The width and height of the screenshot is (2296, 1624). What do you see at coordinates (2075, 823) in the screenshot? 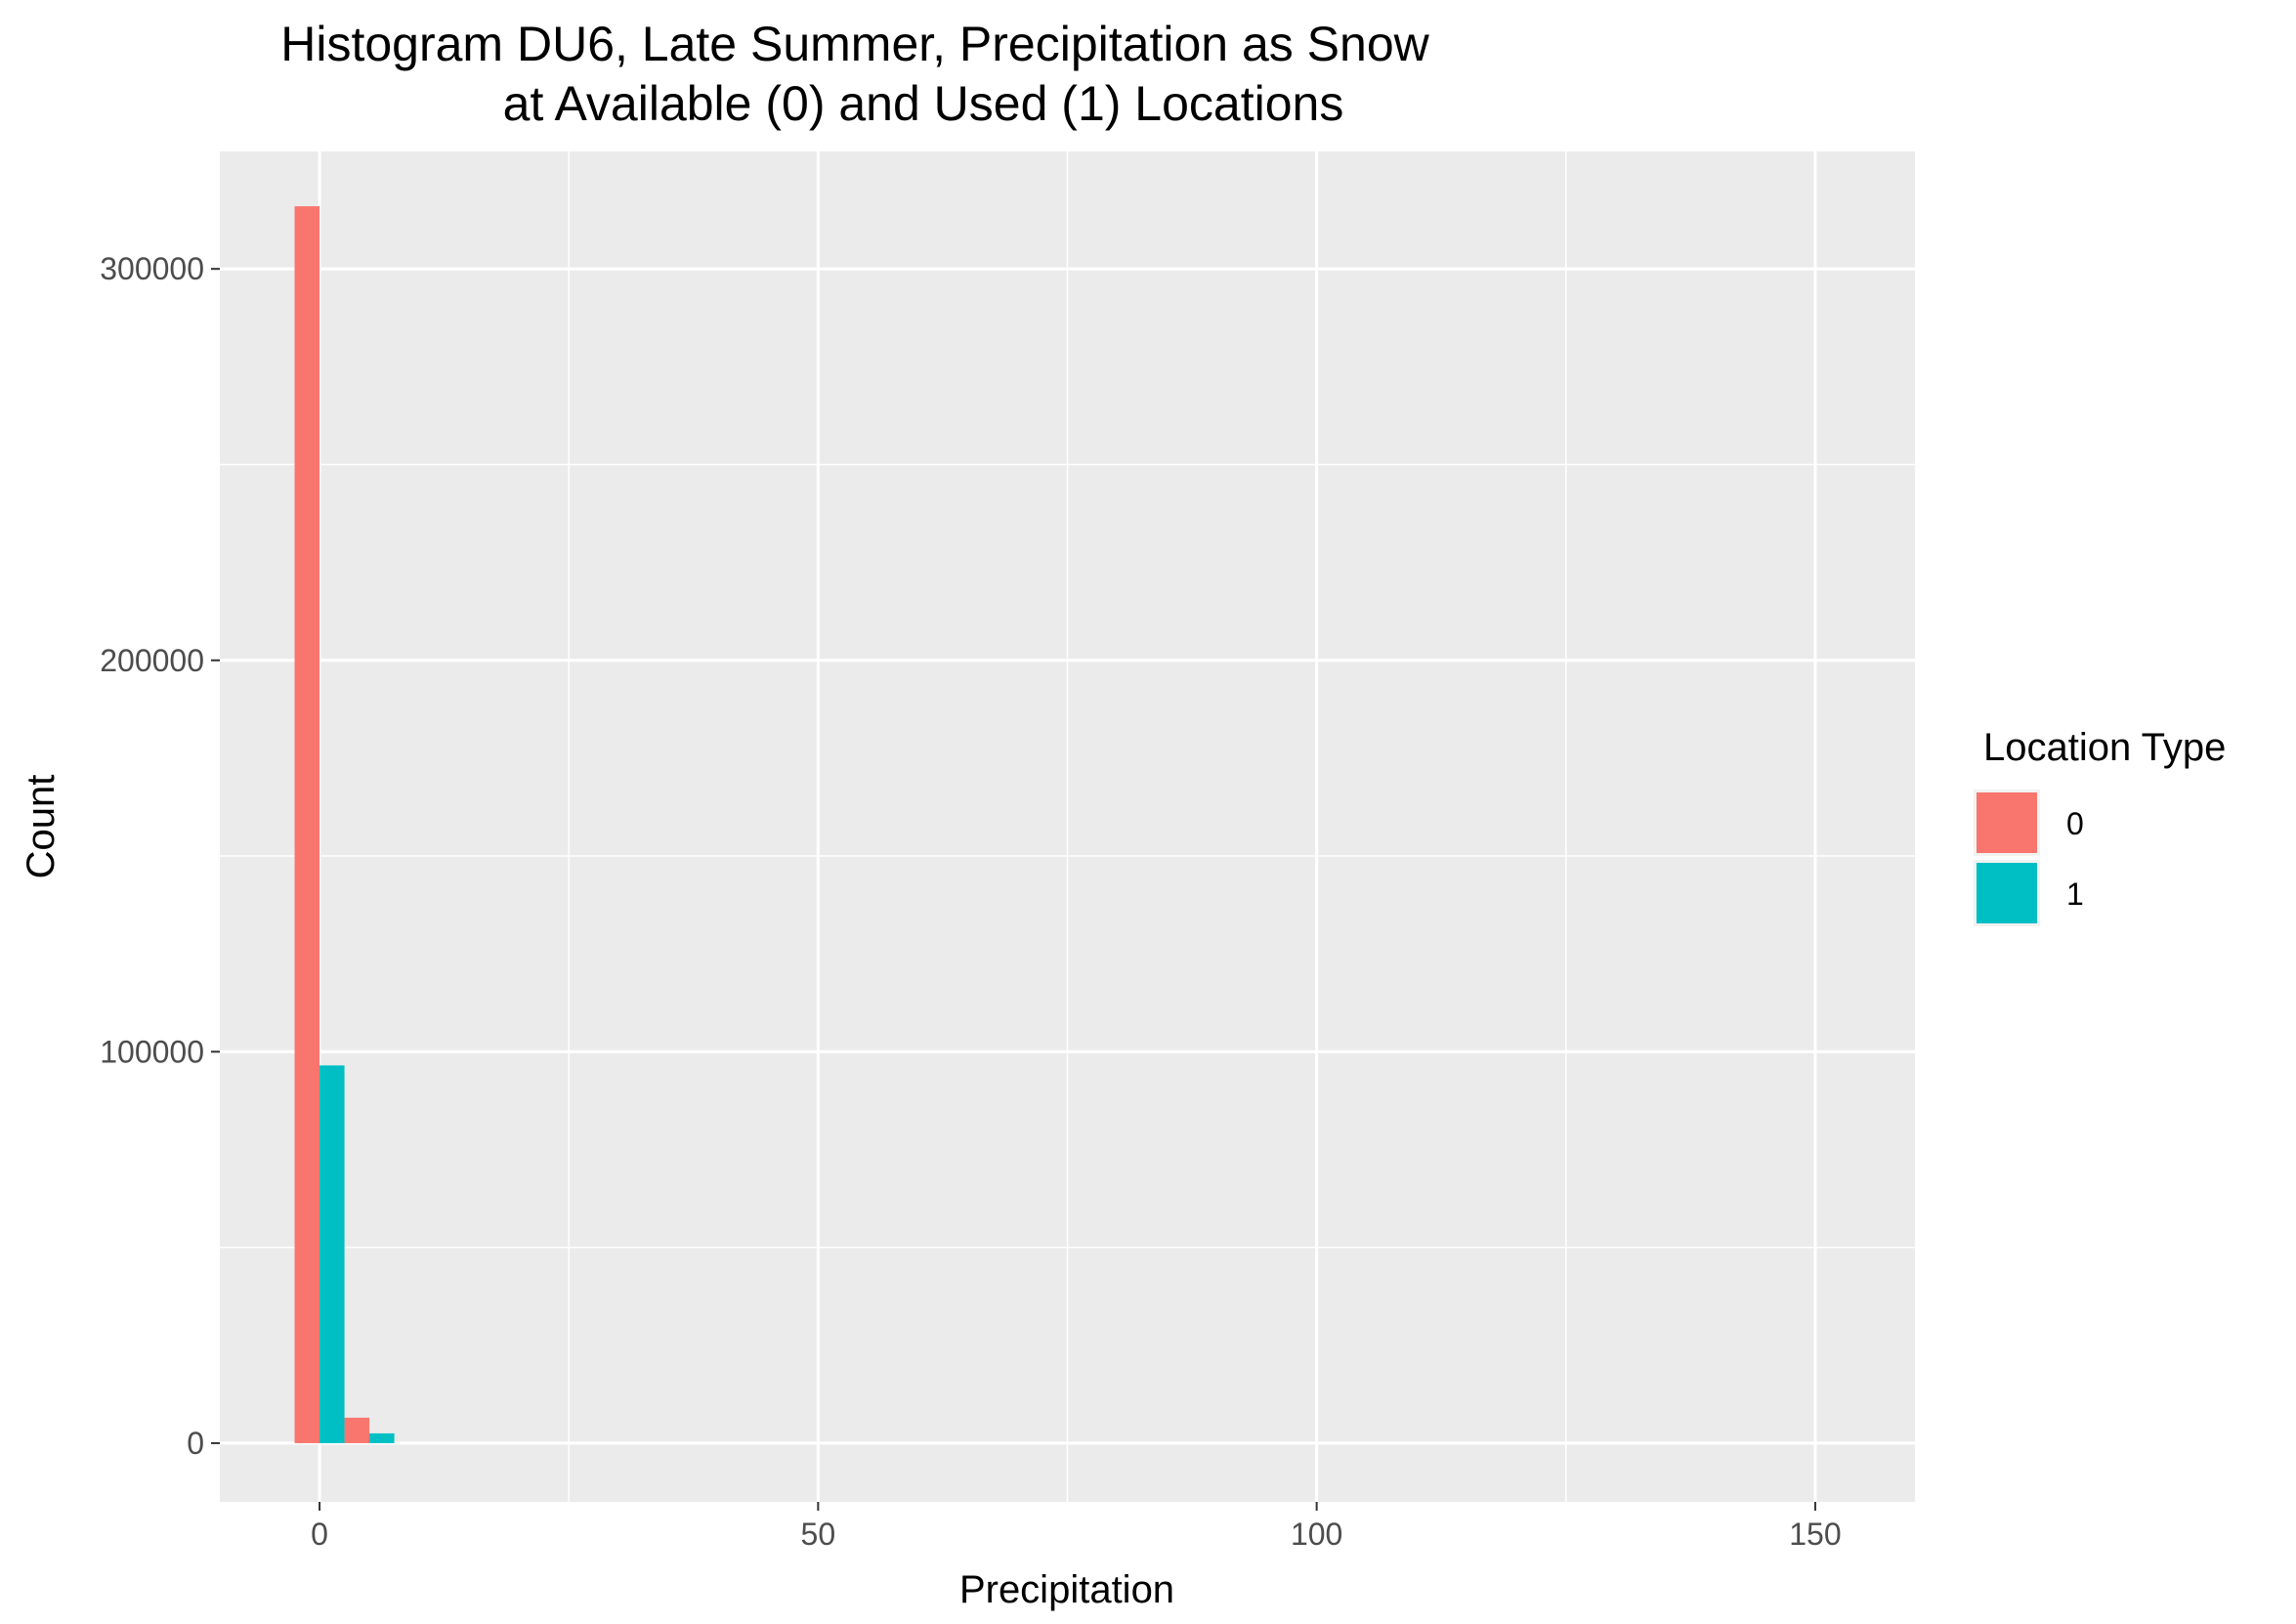
I see `legend-label-0: 0` at bounding box center [2075, 823].